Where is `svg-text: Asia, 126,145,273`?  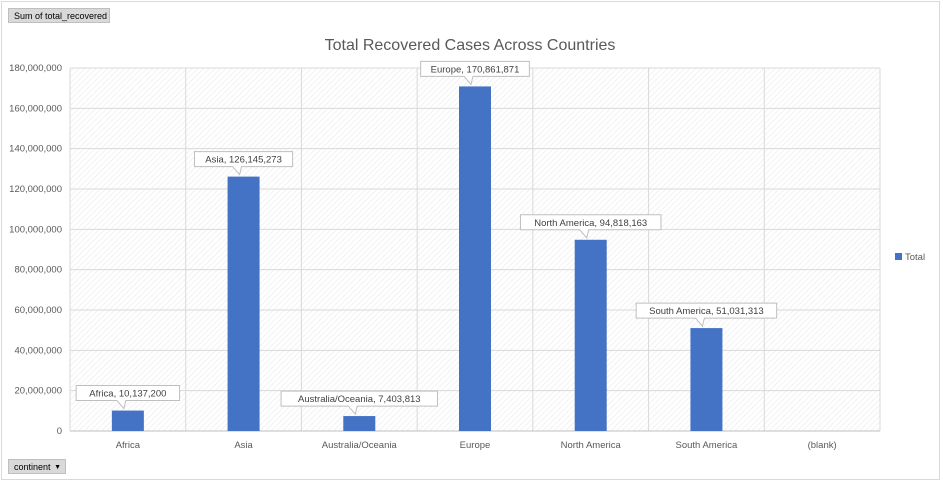 svg-text: Asia, 126,145,273 is located at coordinates (243, 160).